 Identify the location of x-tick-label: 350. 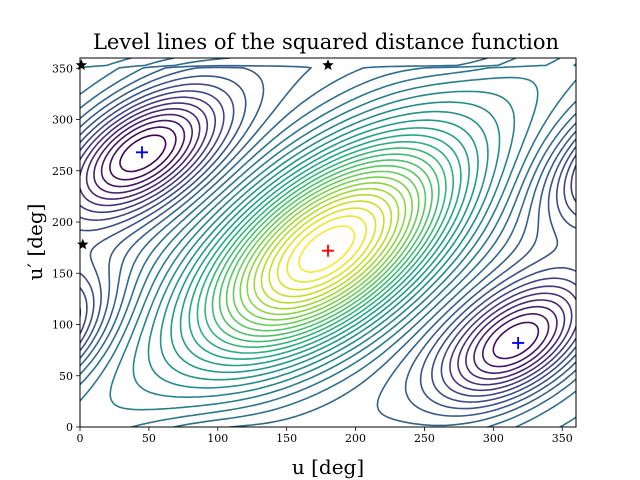
(562, 438).